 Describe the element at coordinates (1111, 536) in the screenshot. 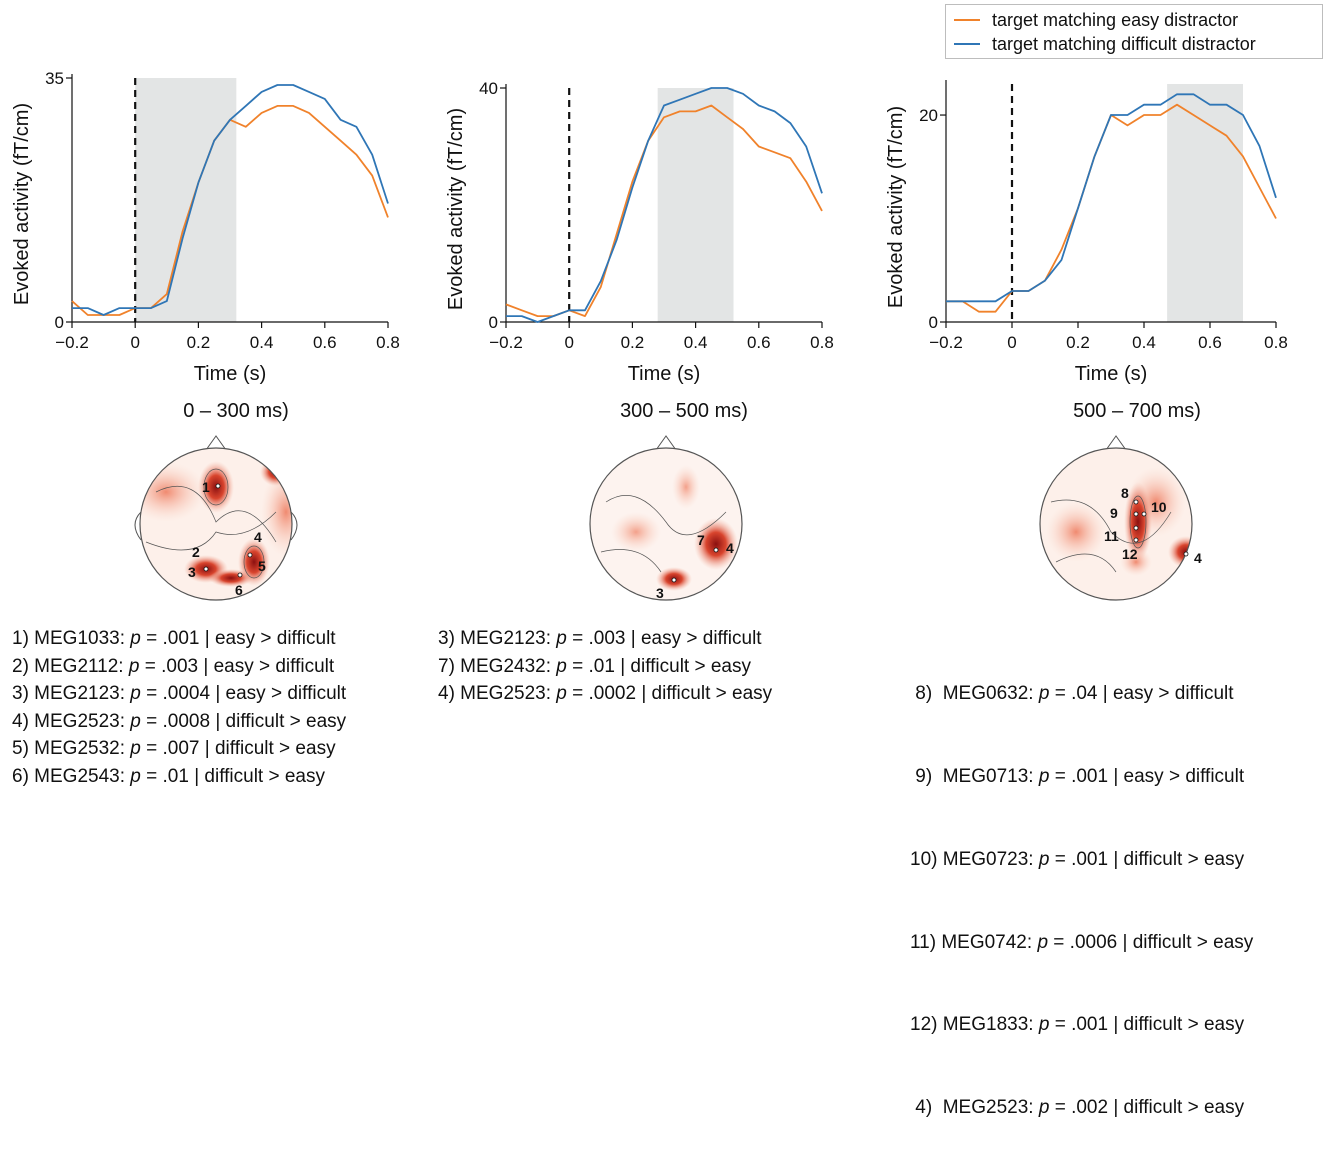

I see `sensor-label-11: 11` at that location.